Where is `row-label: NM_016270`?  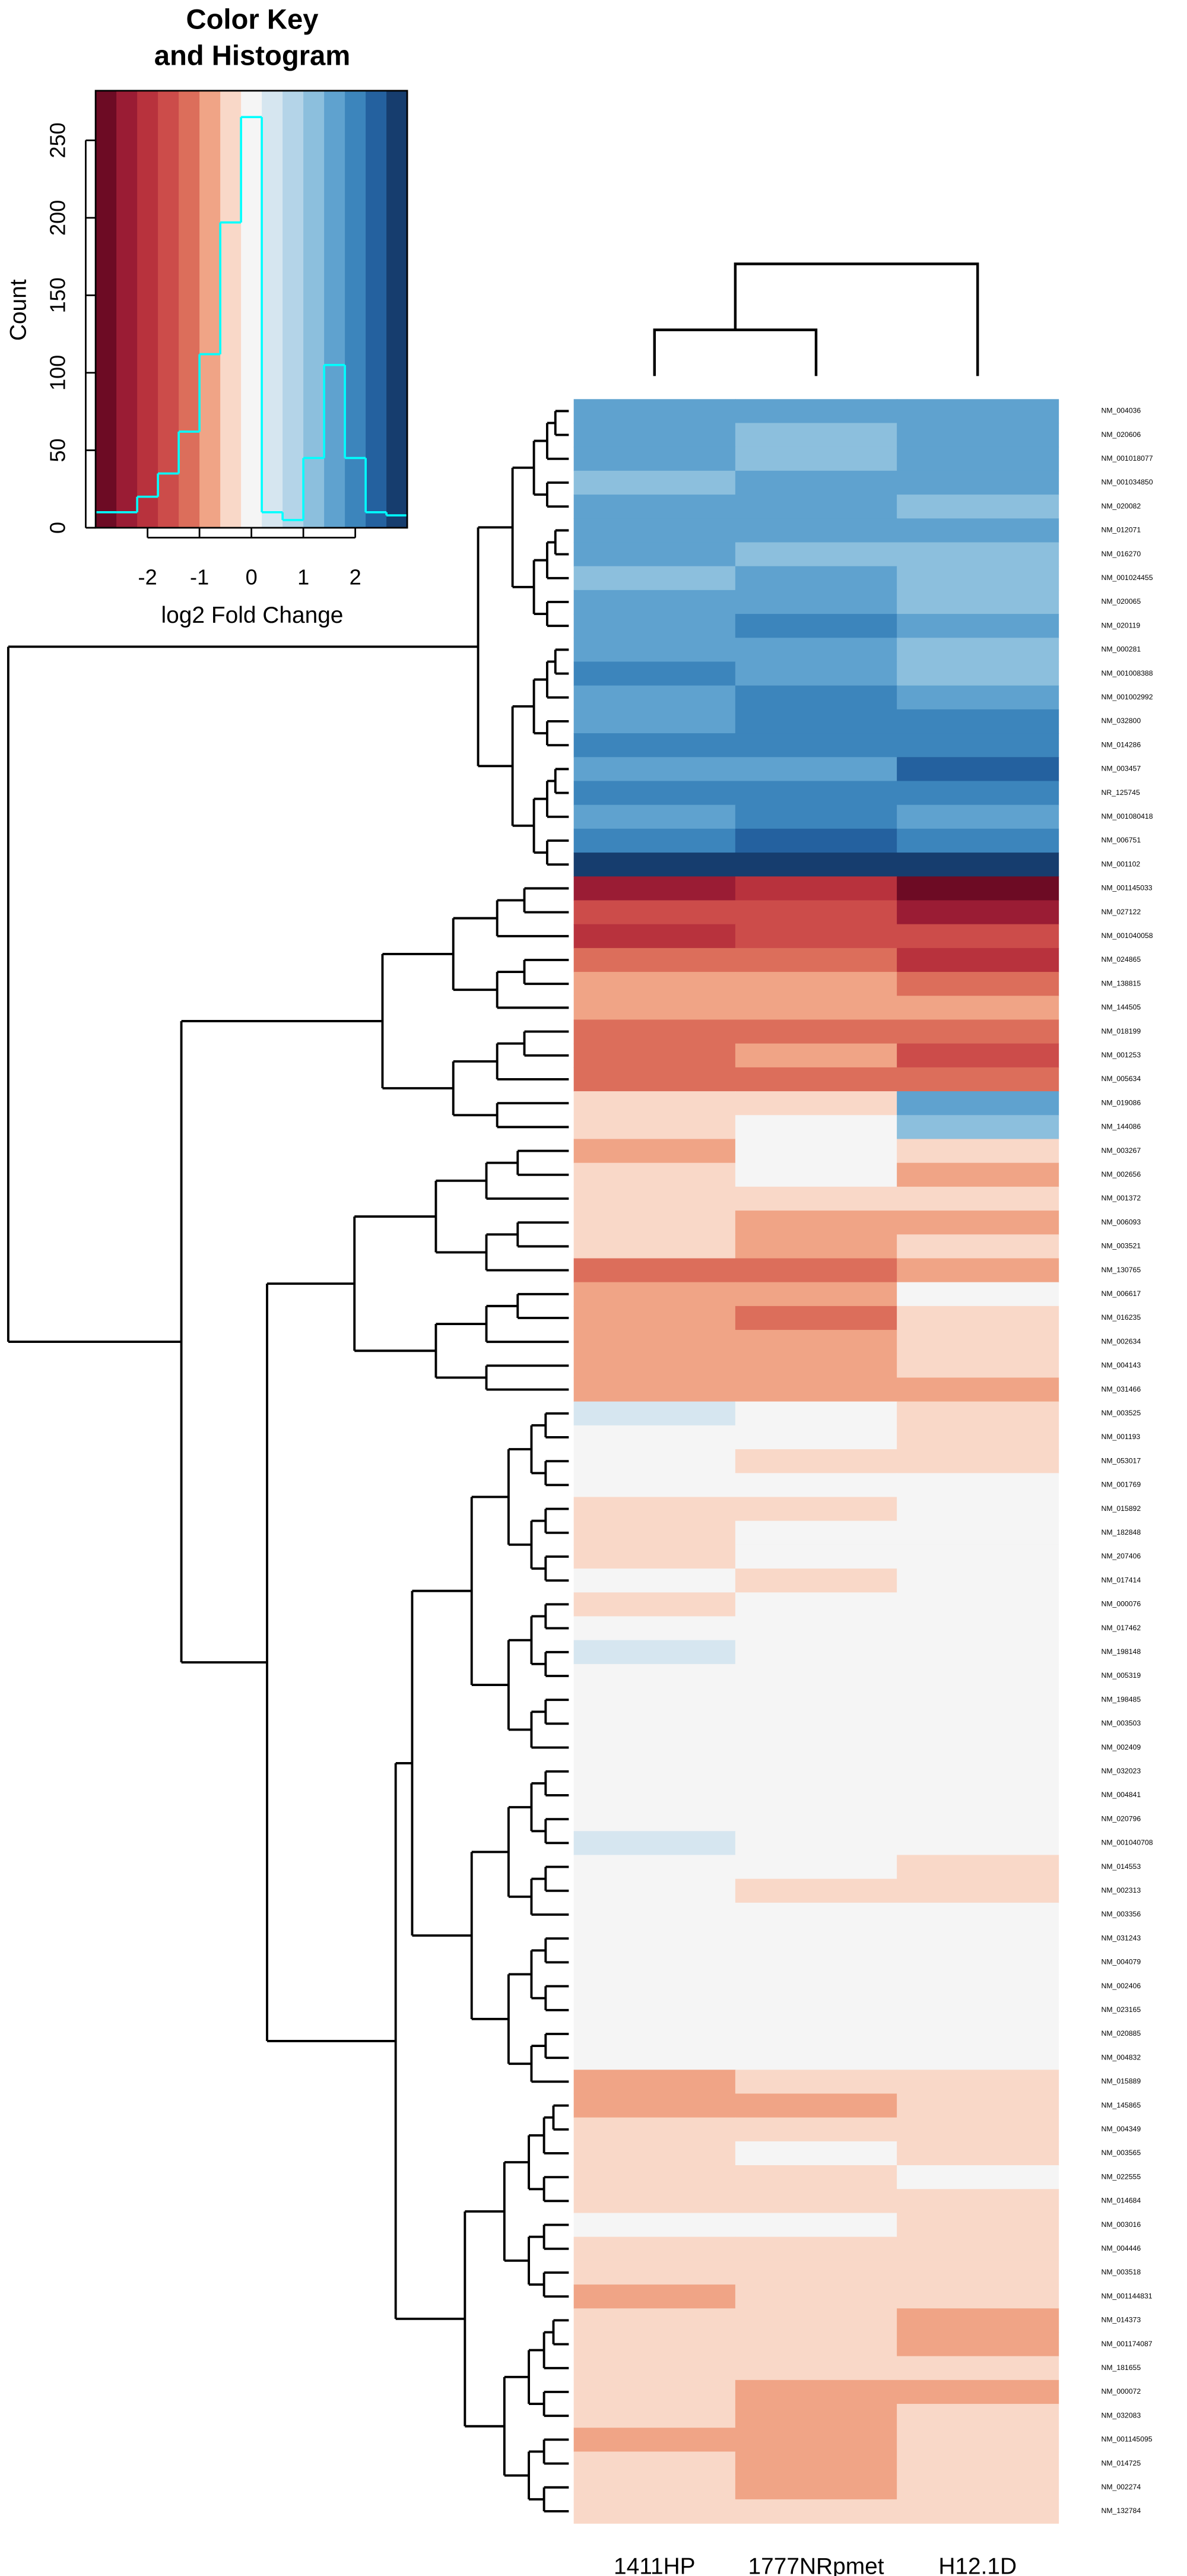 row-label: NM_016270 is located at coordinates (1121, 554).